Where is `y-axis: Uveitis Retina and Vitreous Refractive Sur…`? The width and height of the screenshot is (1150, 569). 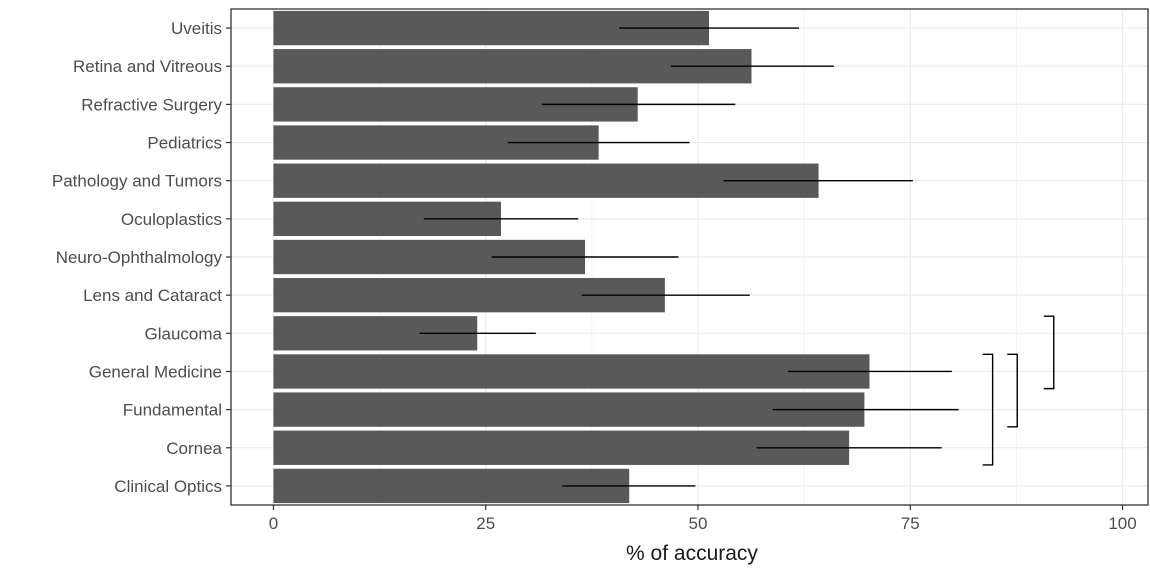 y-axis: Uveitis Retina and Vitreous Refractive Sur… is located at coordinates (141, 257).